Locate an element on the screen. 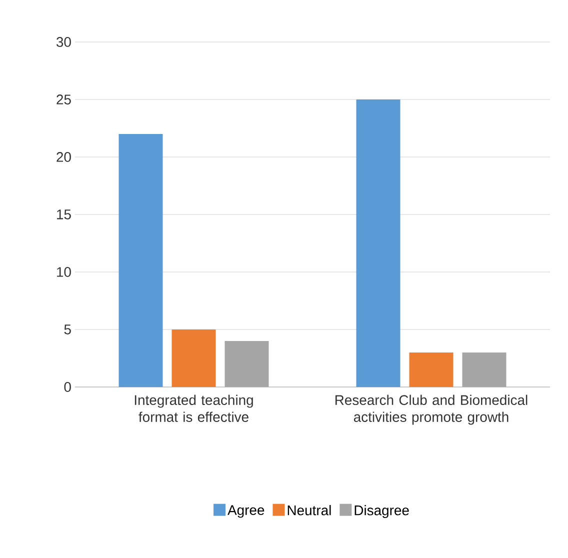  y-tick-label: 25 is located at coordinates (63, 99).